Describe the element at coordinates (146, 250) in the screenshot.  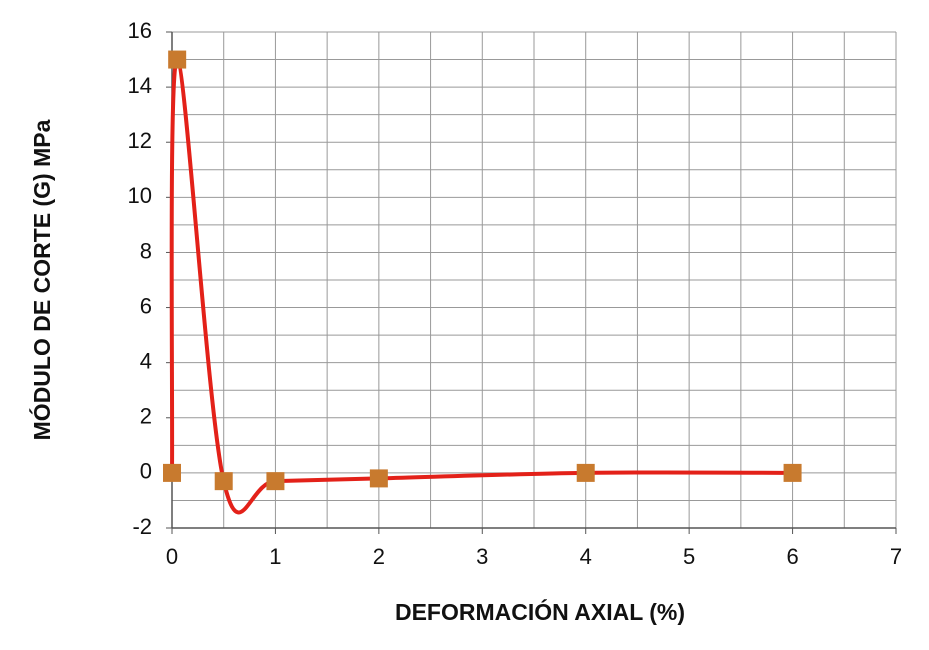
I see `y-tick-label: 8` at that location.